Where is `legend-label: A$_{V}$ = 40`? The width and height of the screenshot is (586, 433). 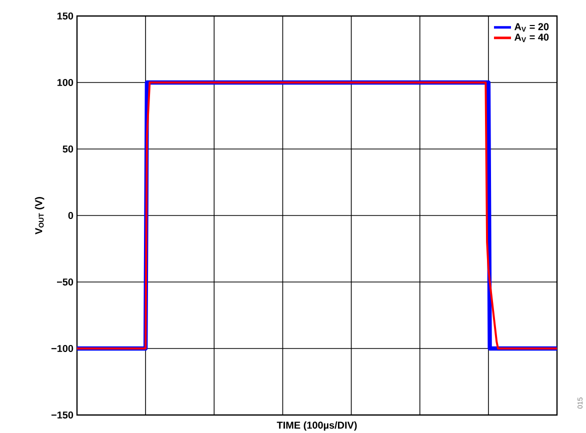
legend-label: A$_{V}$ = 40 is located at coordinates (531, 38).